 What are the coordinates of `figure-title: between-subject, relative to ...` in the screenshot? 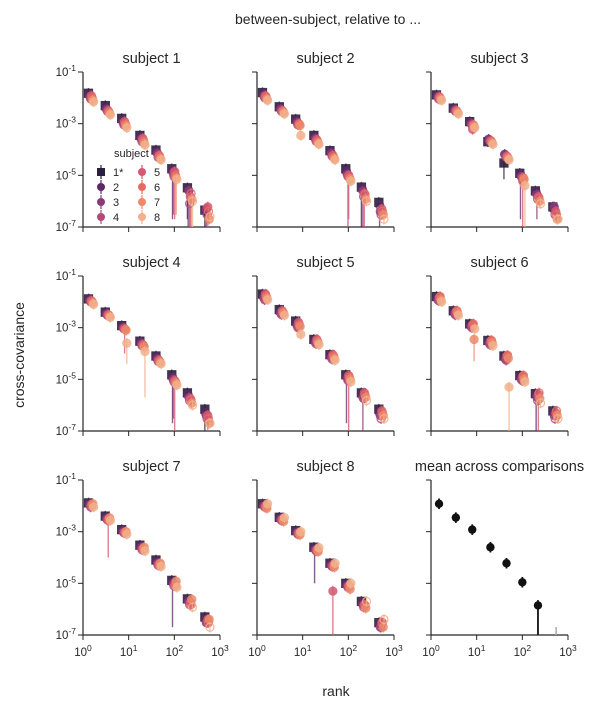 It's located at (328, 19).